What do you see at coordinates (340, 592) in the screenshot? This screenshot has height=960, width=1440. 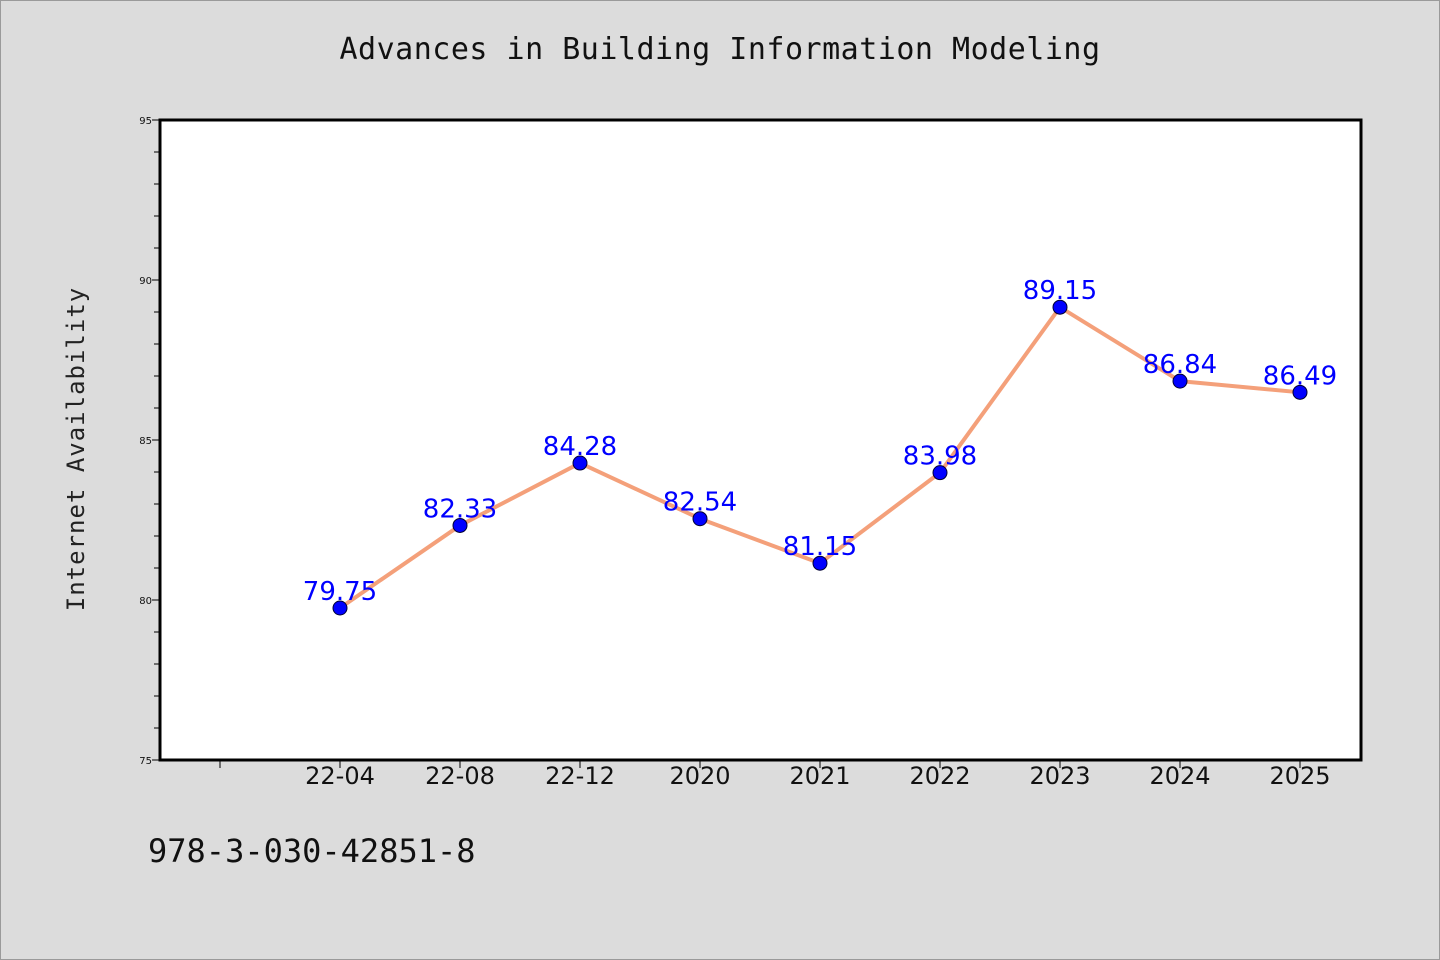 I see `data-label: 79.75` at bounding box center [340, 592].